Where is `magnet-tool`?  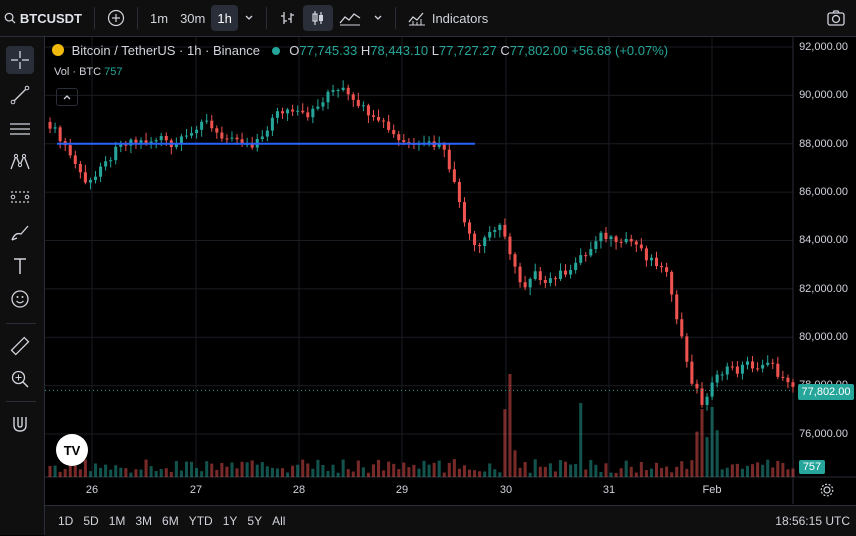
magnet-tool is located at coordinates (20, 424).